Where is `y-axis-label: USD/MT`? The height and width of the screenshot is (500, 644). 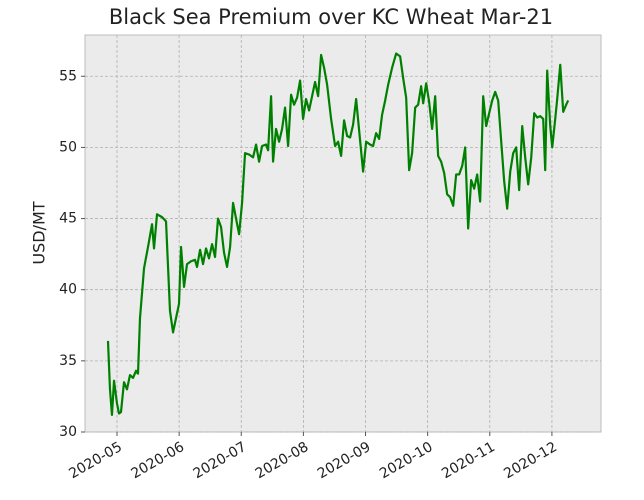 y-axis-label: USD/MT is located at coordinates (39, 232).